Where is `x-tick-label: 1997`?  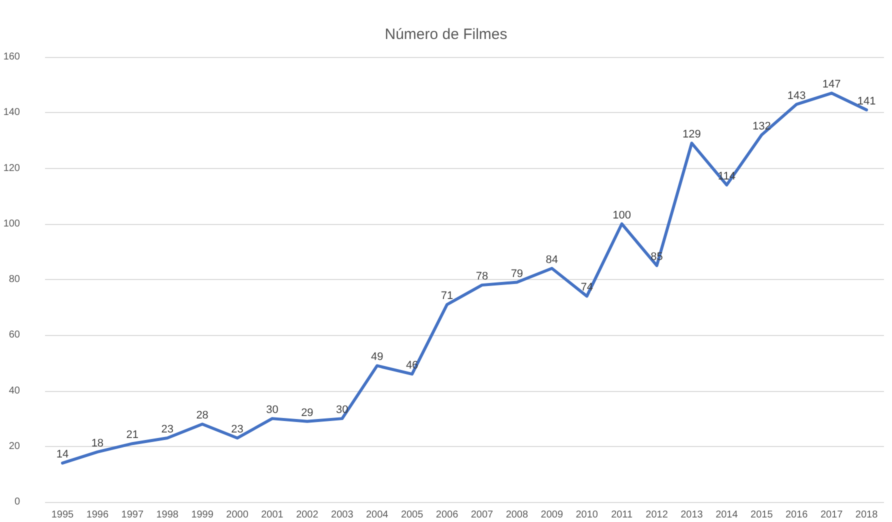 x-tick-label: 1997 is located at coordinates (132, 515).